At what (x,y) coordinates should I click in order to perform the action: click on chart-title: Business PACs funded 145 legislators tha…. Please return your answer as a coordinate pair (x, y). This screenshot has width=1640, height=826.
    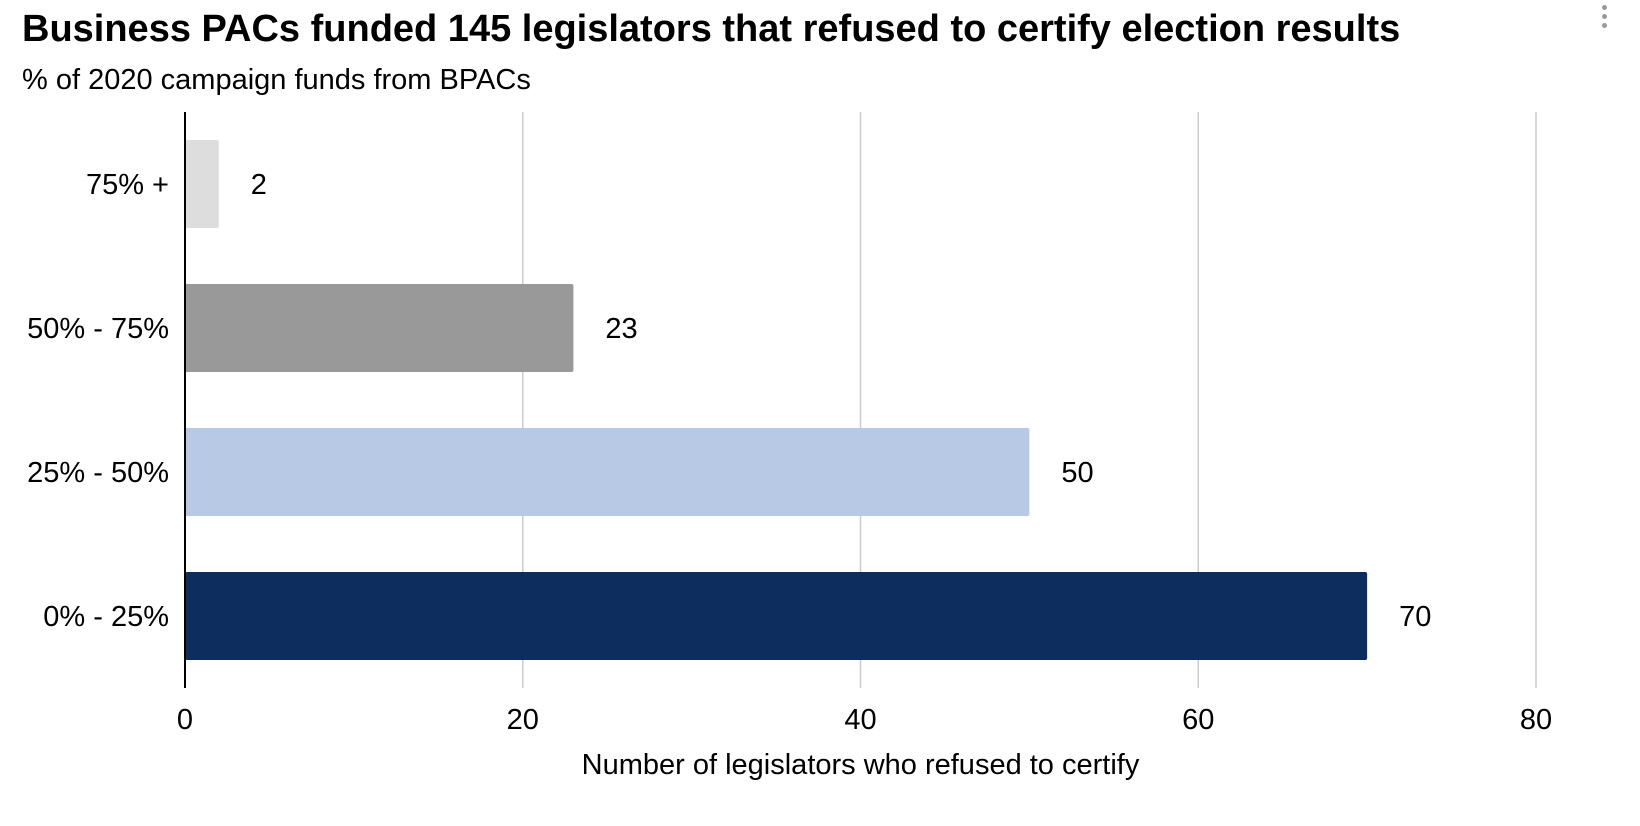
    Looking at the image, I should click on (711, 29).